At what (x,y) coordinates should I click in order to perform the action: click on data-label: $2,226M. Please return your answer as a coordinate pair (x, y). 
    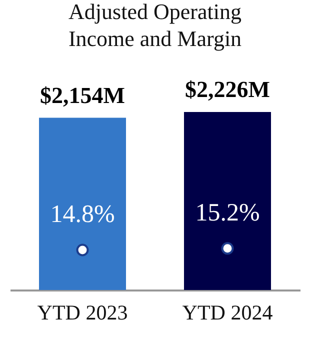
    Looking at the image, I should click on (227, 89).